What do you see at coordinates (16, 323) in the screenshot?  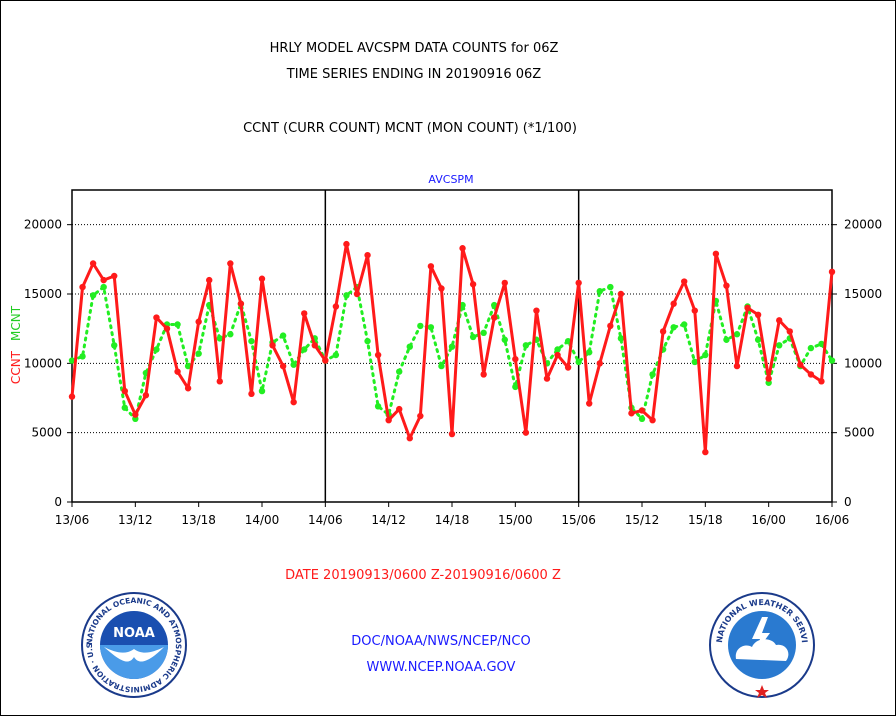 I see `y-axis-label-mcnt: MCNT` at bounding box center [16, 323].